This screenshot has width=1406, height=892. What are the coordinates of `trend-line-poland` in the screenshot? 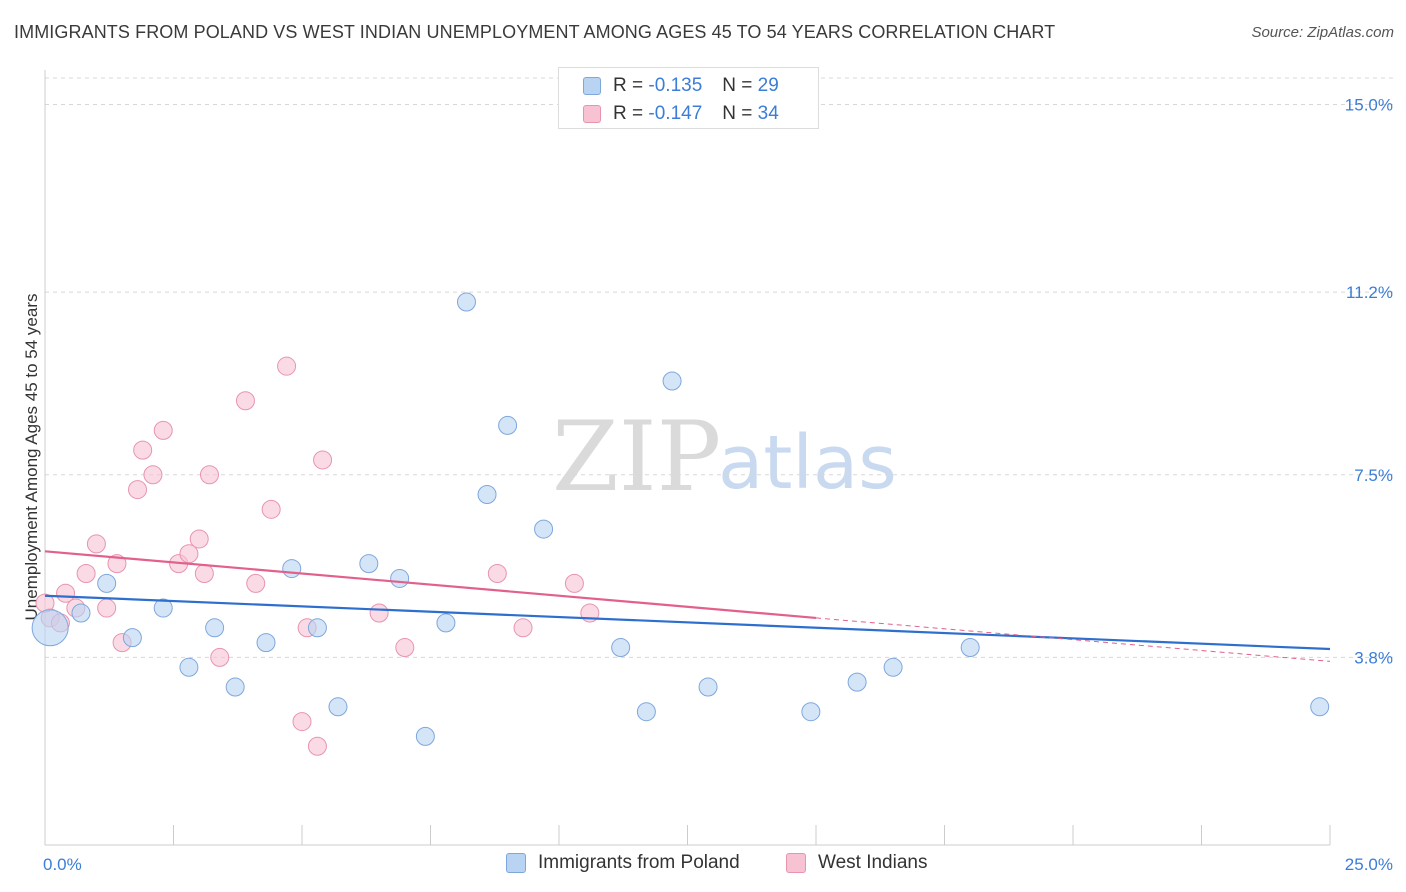 It's located at (687, 622).